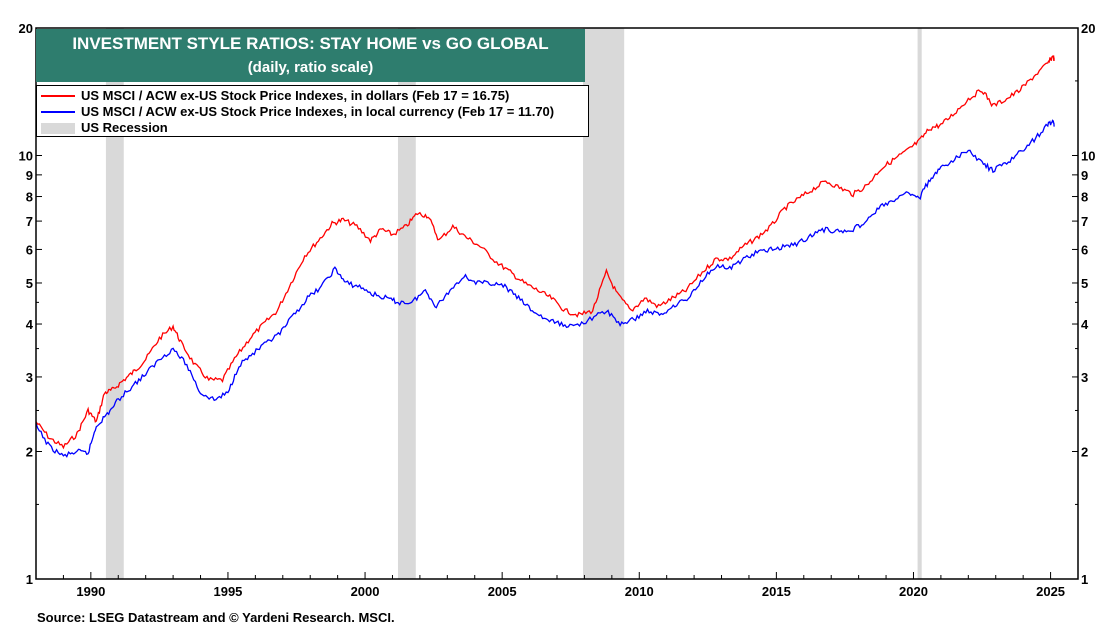 The image size is (1120, 630). Describe the element at coordinates (1084, 249) in the screenshot. I see `y-tick-label-right: 6` at that location.